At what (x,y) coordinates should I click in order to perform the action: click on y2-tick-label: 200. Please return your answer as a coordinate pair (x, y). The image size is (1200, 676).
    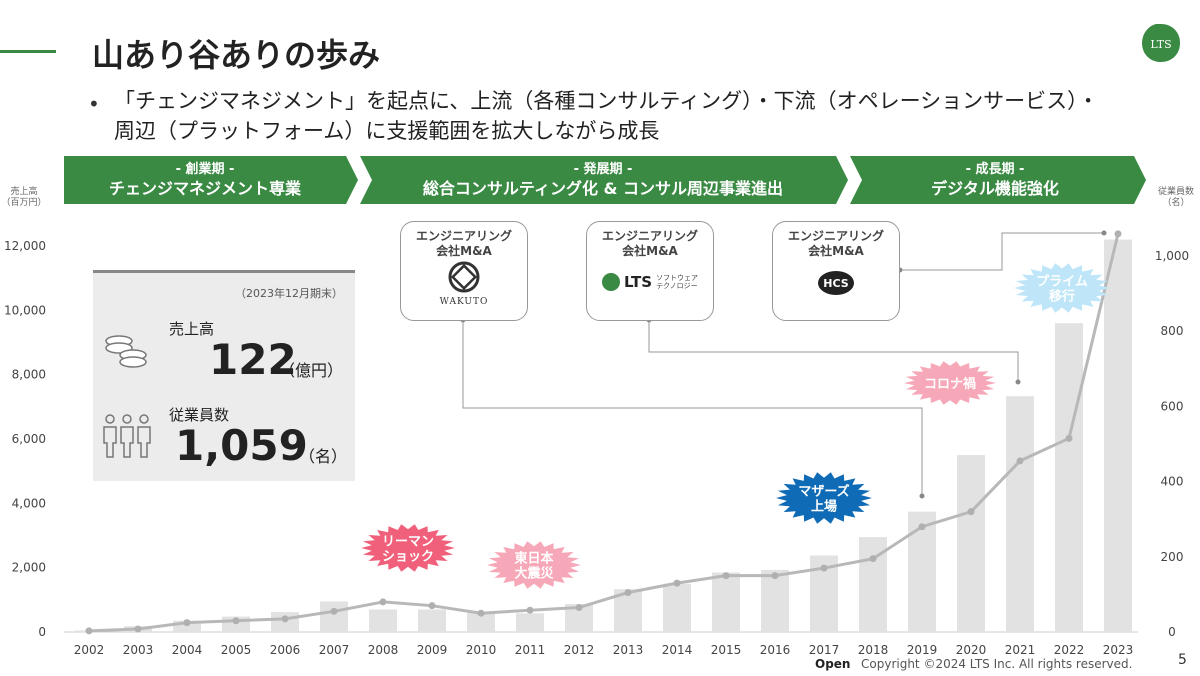
    Looking at the image, I should click on (1172, 557).